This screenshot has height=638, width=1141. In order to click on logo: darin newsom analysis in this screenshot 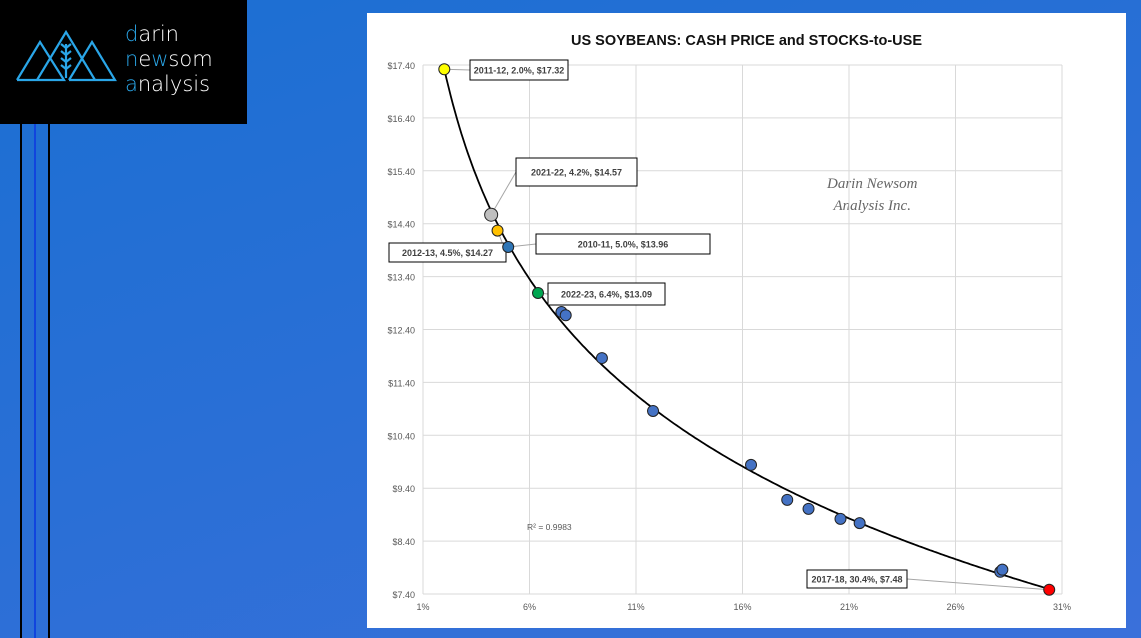, I will do `click(123, 62)`.